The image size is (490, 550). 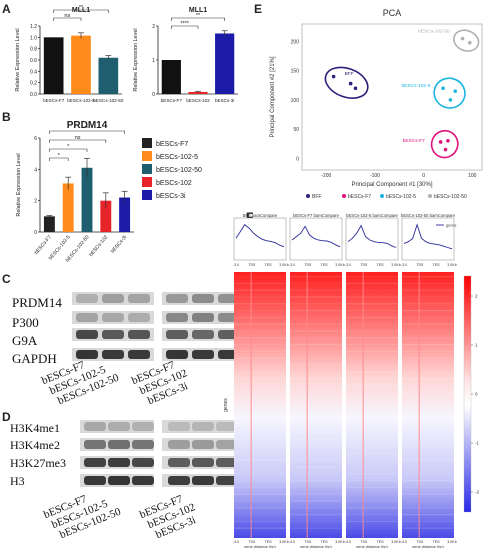 What do you see at coordinates (476, 296) in the screenshot?
I see `colorbar-label: 2` at bounding box center [476, 296].